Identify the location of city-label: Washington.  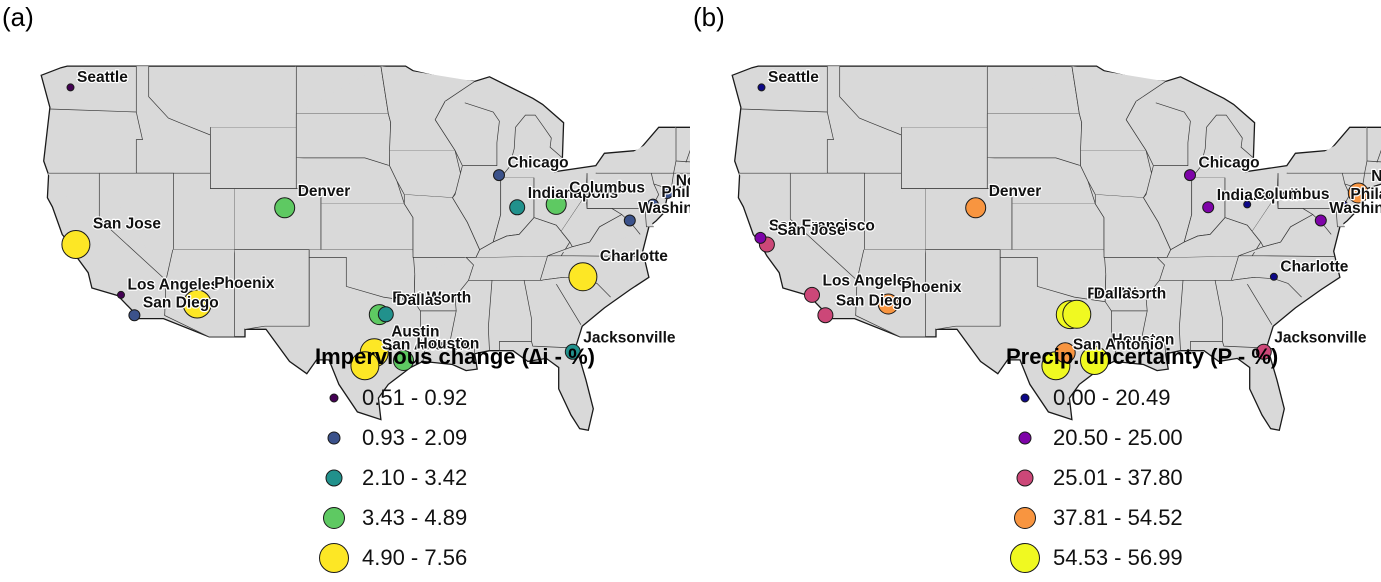
(1355, 208).